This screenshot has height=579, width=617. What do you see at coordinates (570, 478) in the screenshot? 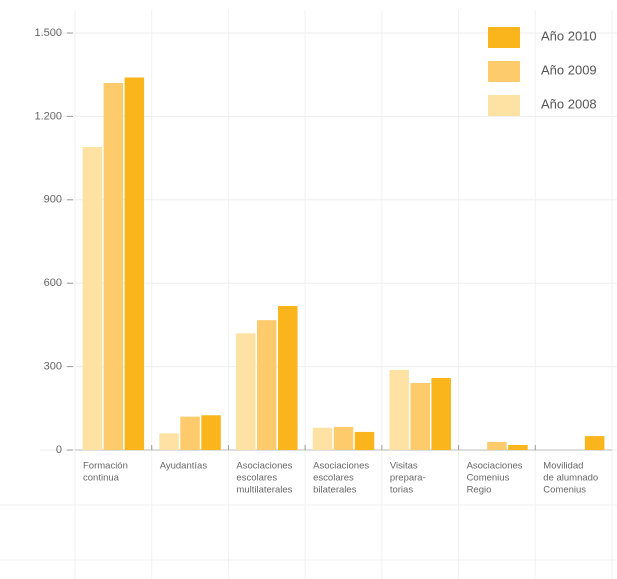
I see `x-tick-label: de alumnado` at bounding box center [570, 478].